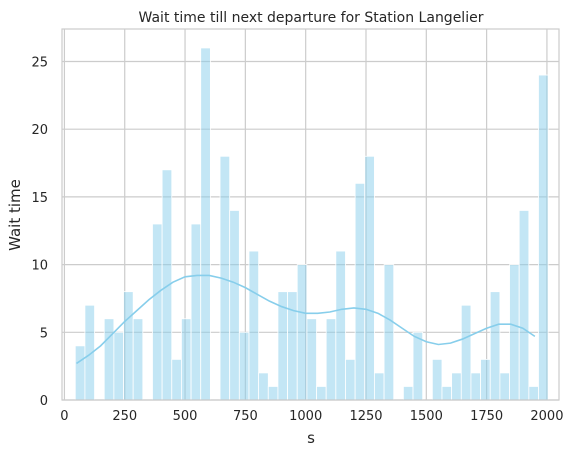 This screenshot has width=572, height=457. I want to click on y-tick-label: 20, so click(39, 130).